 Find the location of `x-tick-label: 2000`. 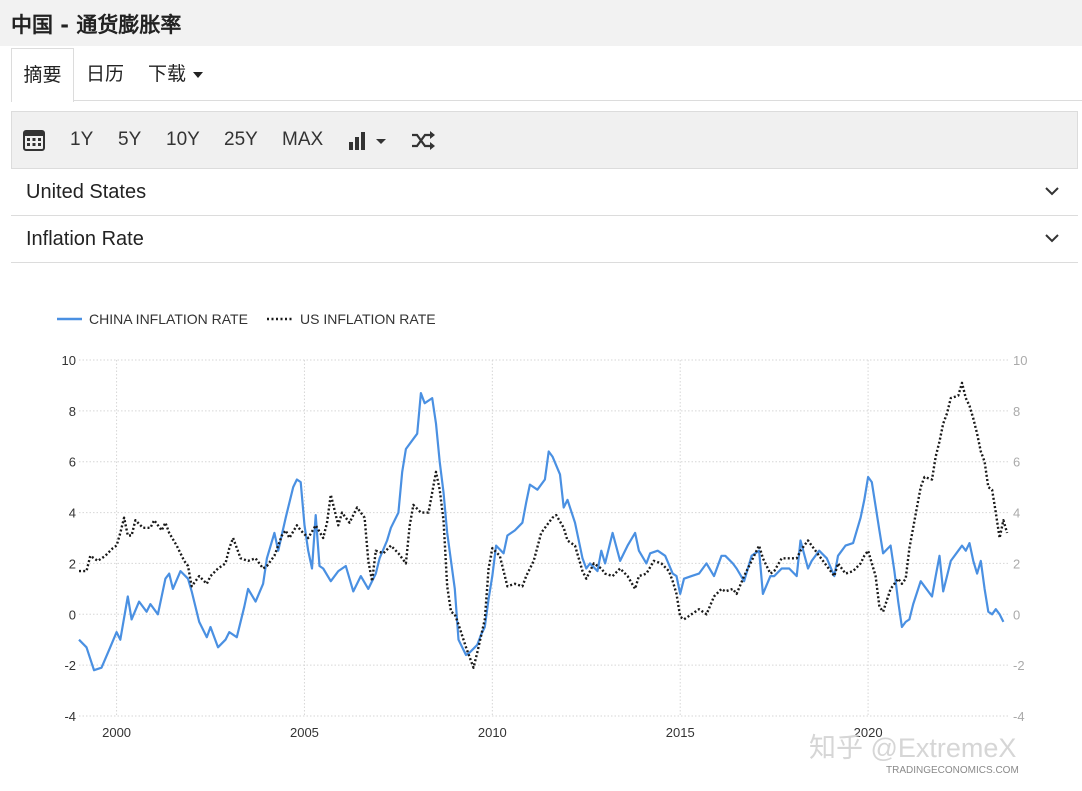

x-tick-label: 2000 is located at coordinates (116, 732).